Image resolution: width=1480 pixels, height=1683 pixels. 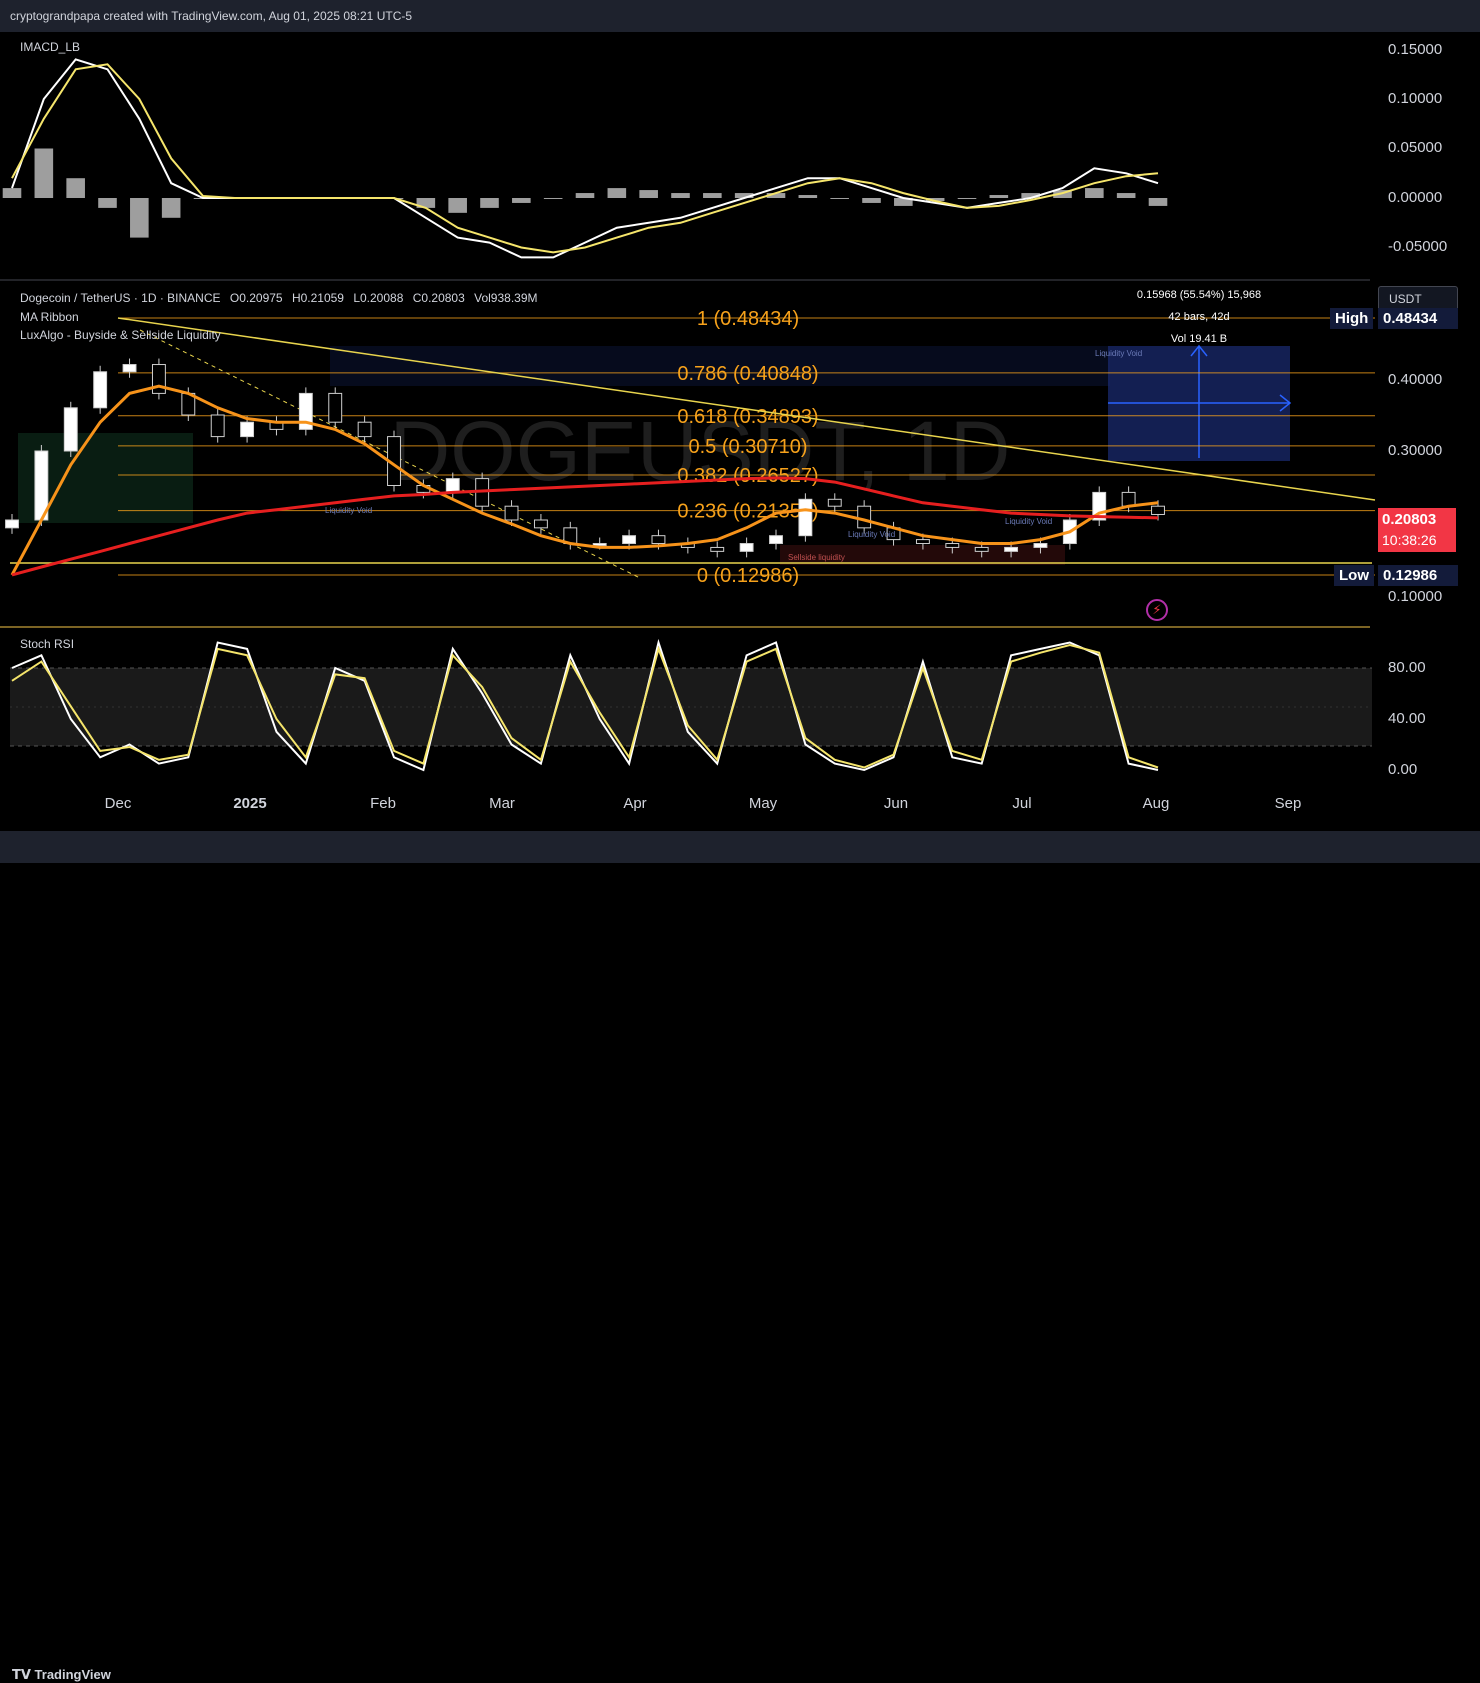 What do you see at coordinates (1415, 197) in the screenshot?
I see `macd-axis-tick: 0.00000` at bounding box center [1415, 197].